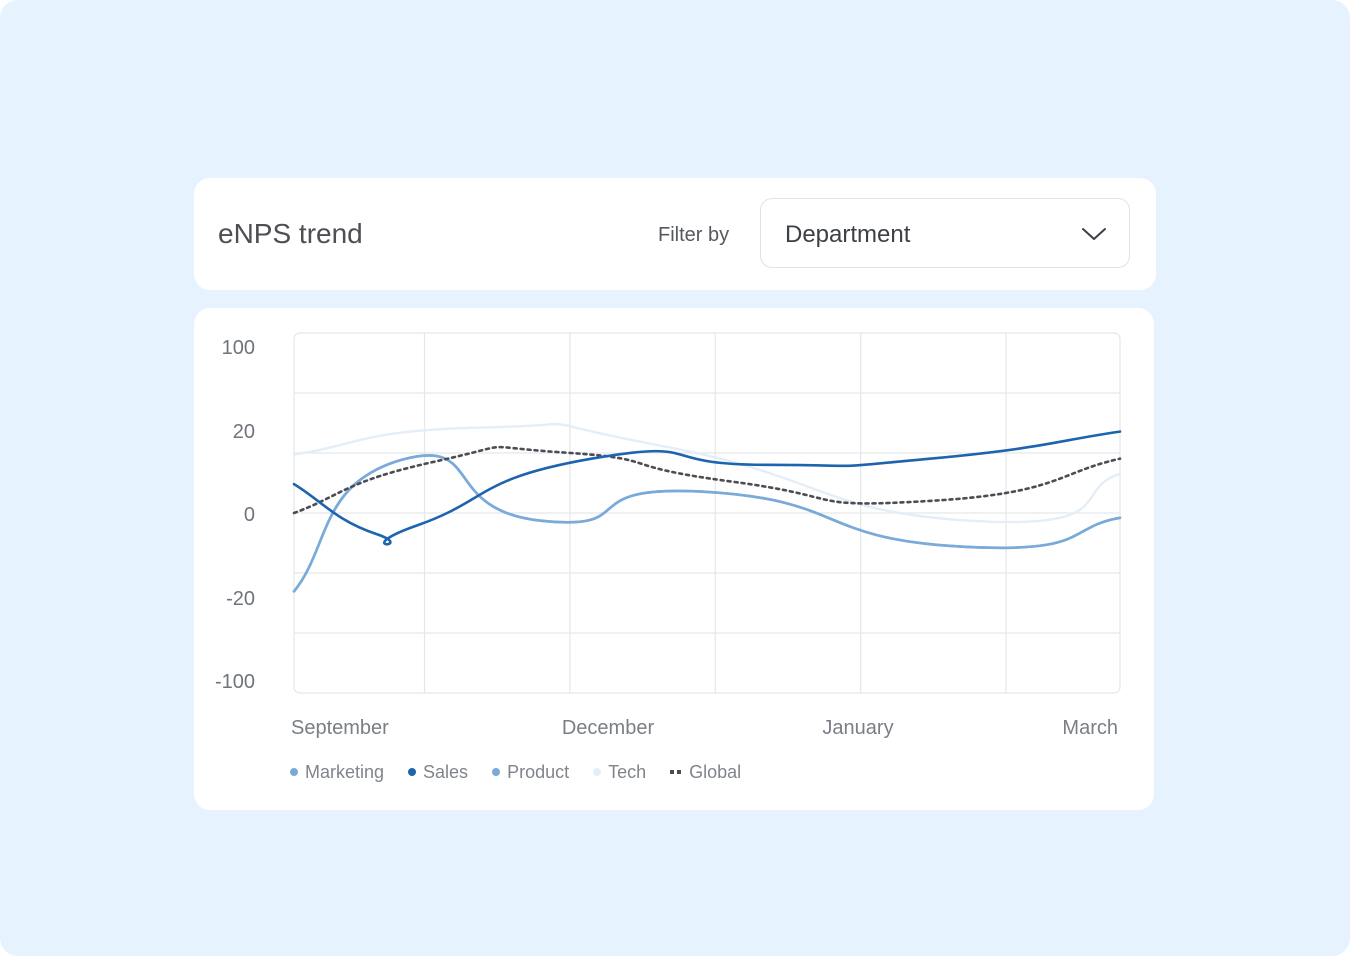 The height and width of the screenshot is (956, 1350). What do you see at coordinates (694, 235) in the screenshot?
I see `filter-label: Filter by` at bounding box center [694, 235].